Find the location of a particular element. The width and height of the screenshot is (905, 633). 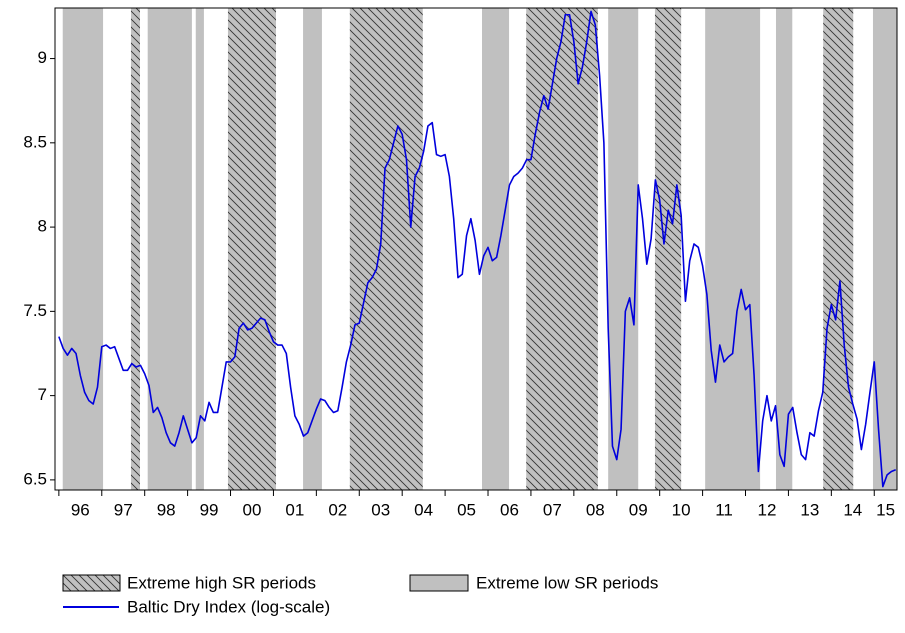

x-tick-label: 98 is located at coordinates (166, 509).